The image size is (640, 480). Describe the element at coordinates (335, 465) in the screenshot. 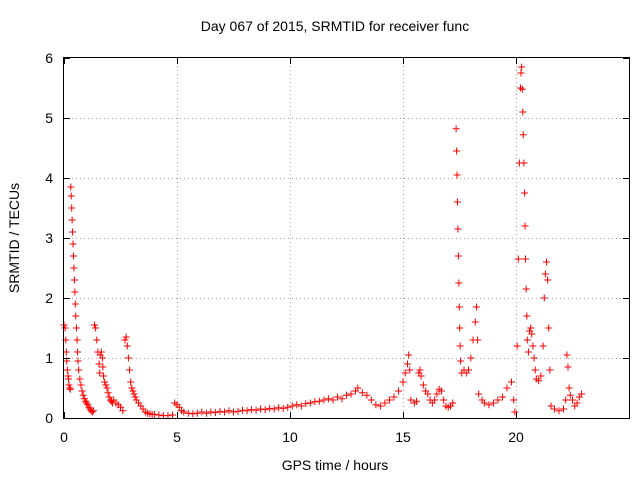

I see `x-axis-label: GPS time / hours` at that location.